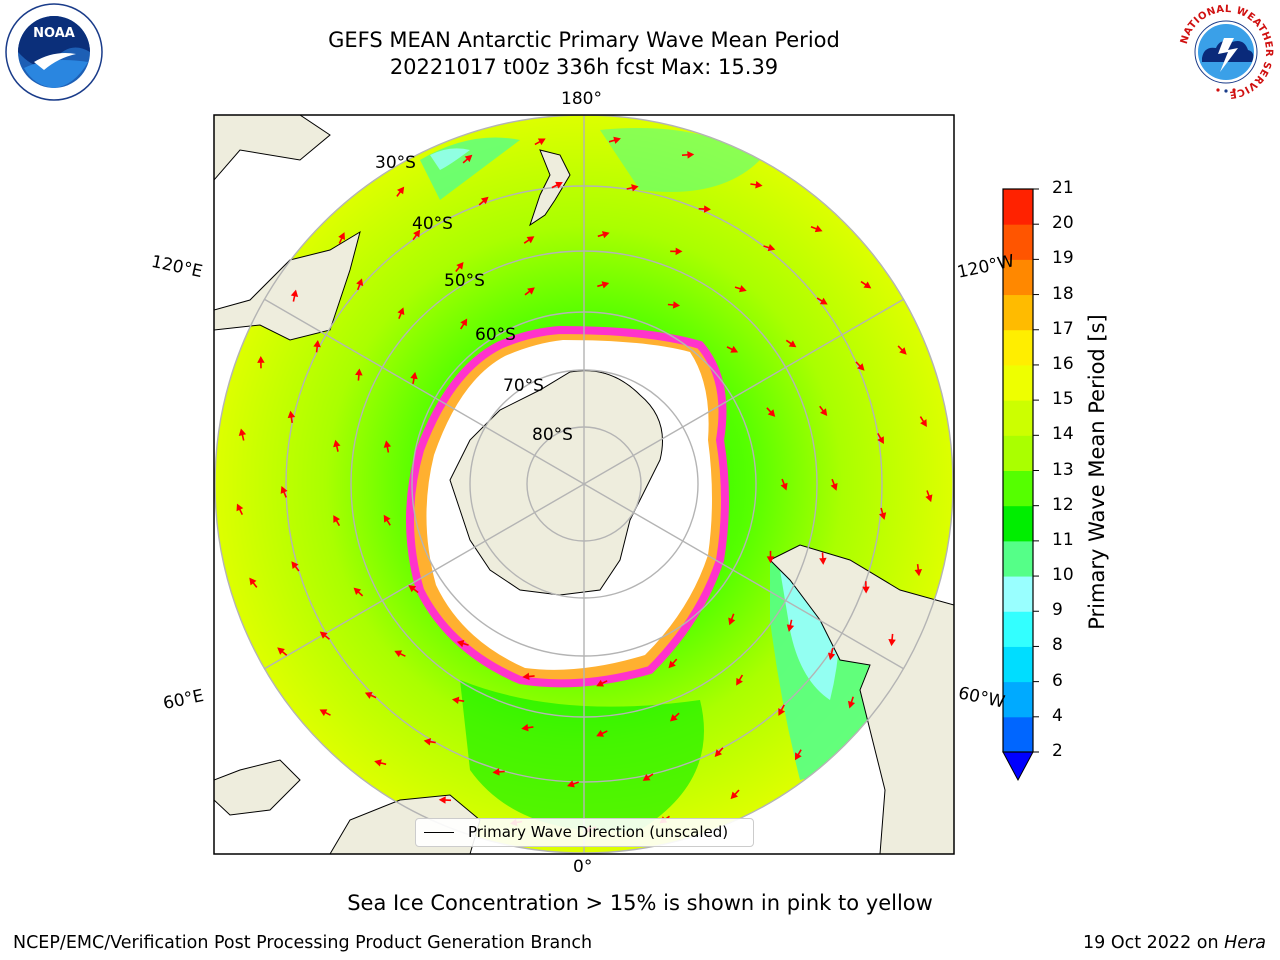 The height and width of the screenshot is (960, 1280). What do you see at coordinates (1063, 504) in the screenshot?
I see `colorbar-tick-label: 12` at bounding box center [1063, 504].